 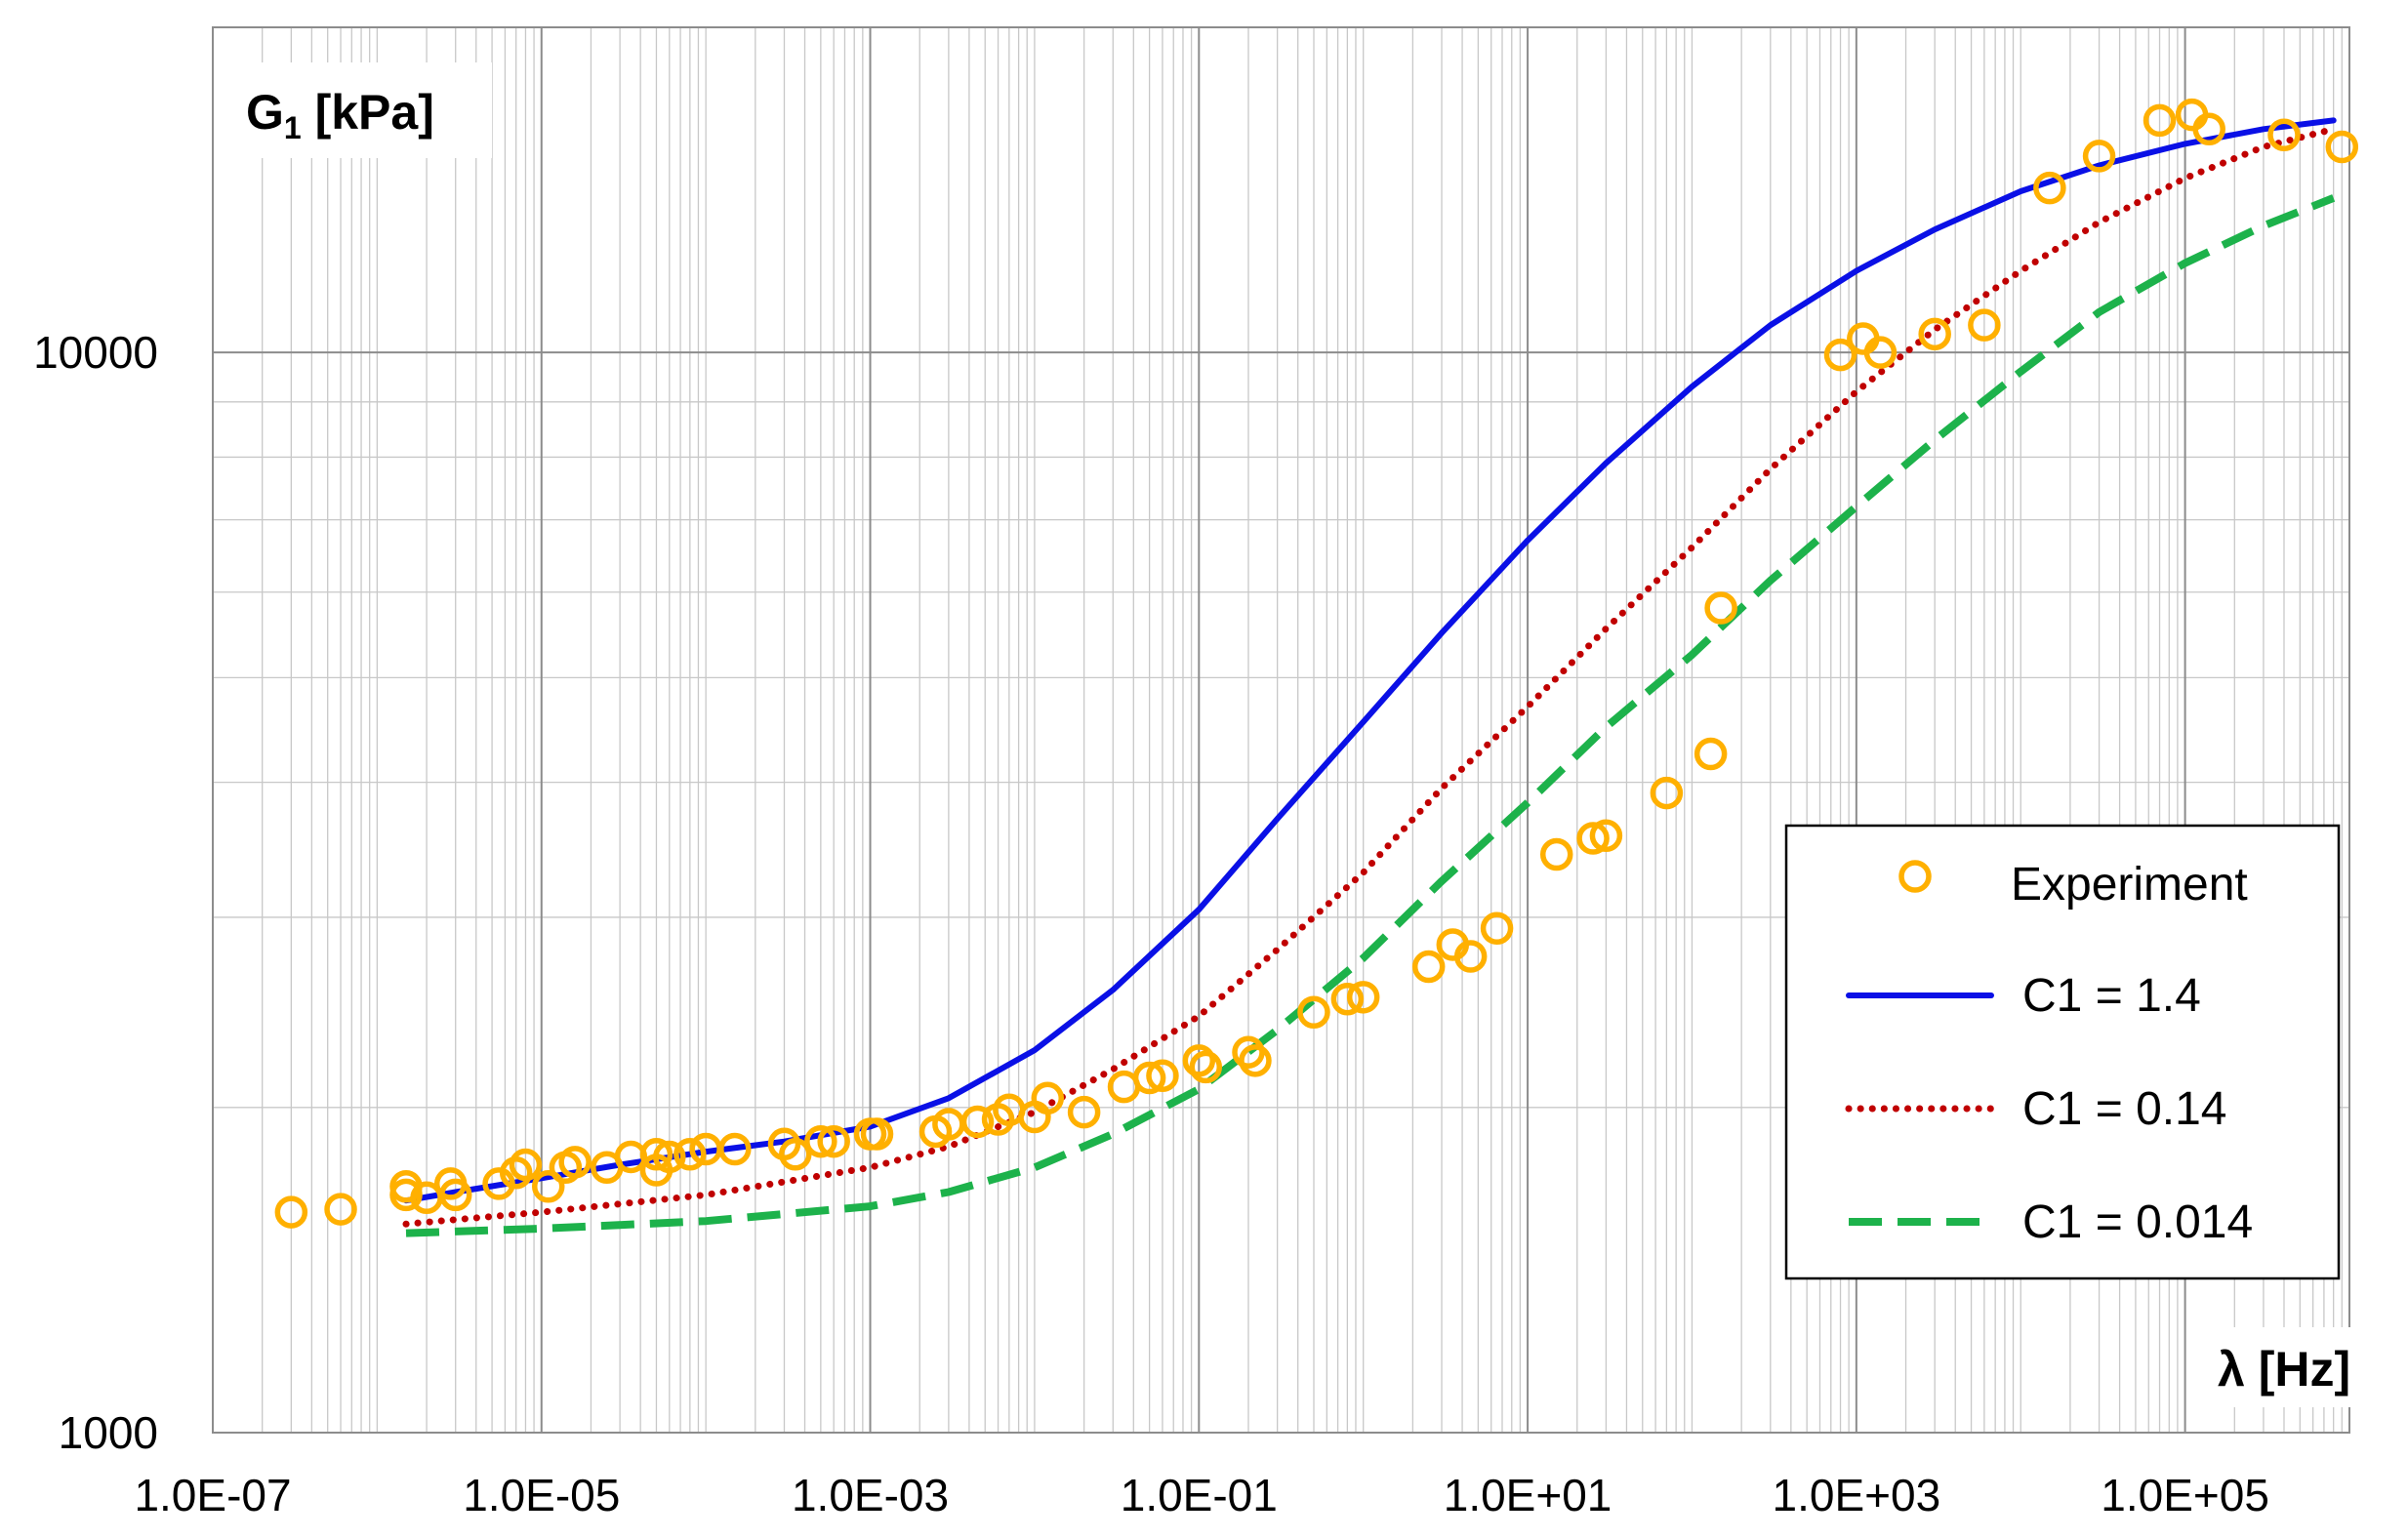 What do you see at coordinates (1528, 1495) in the screenshot?
I see `x-tick-label: 1.0E+01` at bounding box center [1528, 1495].